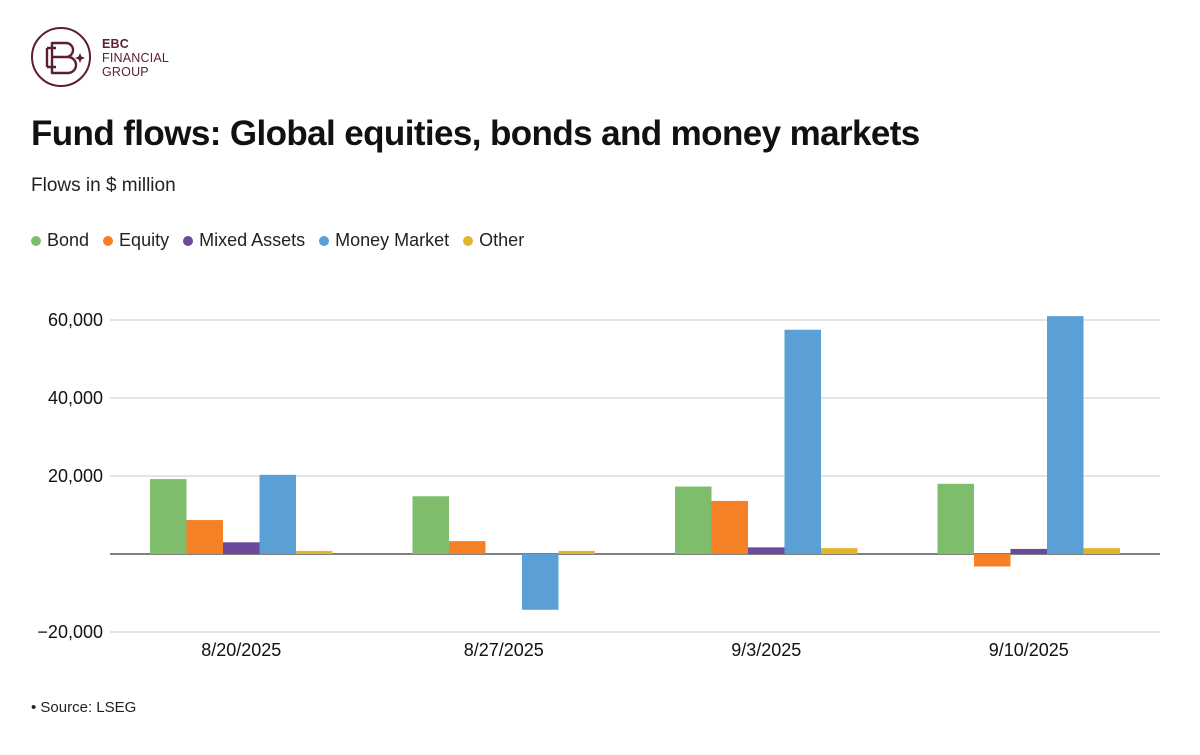 This screenshot has height=755, width=1200. I want to click on legend-item: Mixed Assets, so click(244, 240).